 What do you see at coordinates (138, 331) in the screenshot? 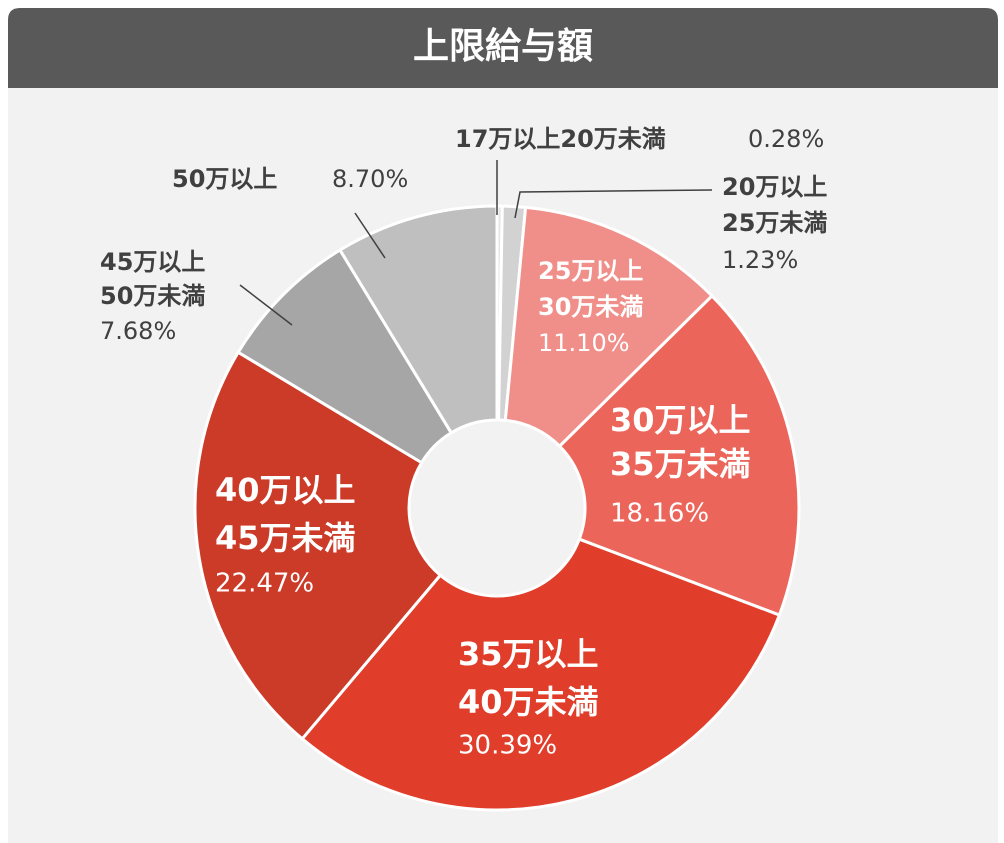
I see `value-label: 7.68%` at bounding box center [138, 331].